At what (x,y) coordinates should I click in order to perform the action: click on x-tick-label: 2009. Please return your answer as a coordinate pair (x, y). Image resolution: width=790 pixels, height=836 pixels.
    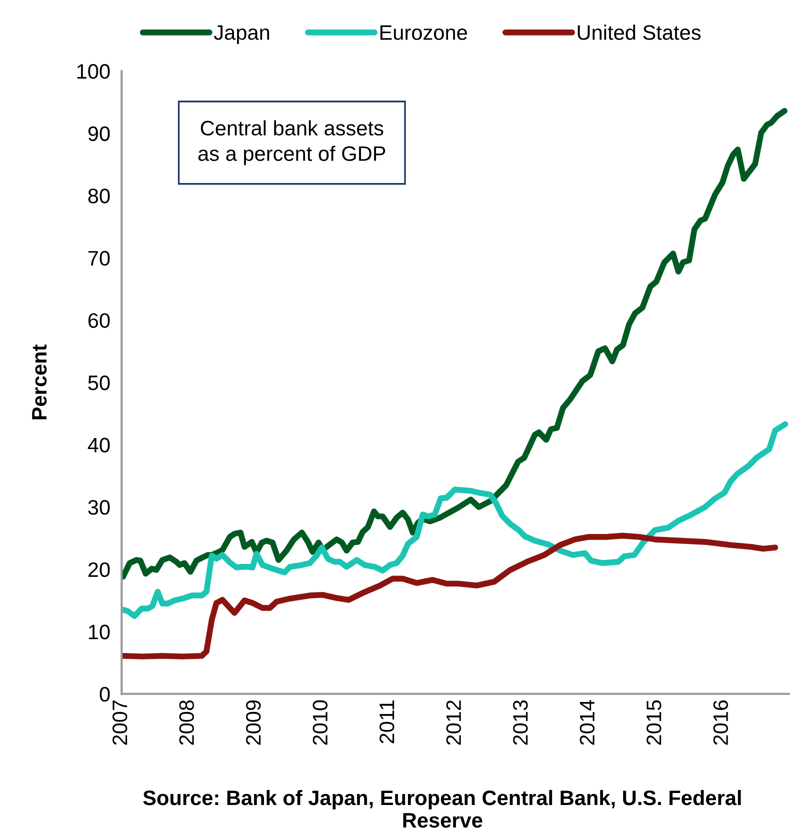
    Looking at the image, I should click on (253, 722).